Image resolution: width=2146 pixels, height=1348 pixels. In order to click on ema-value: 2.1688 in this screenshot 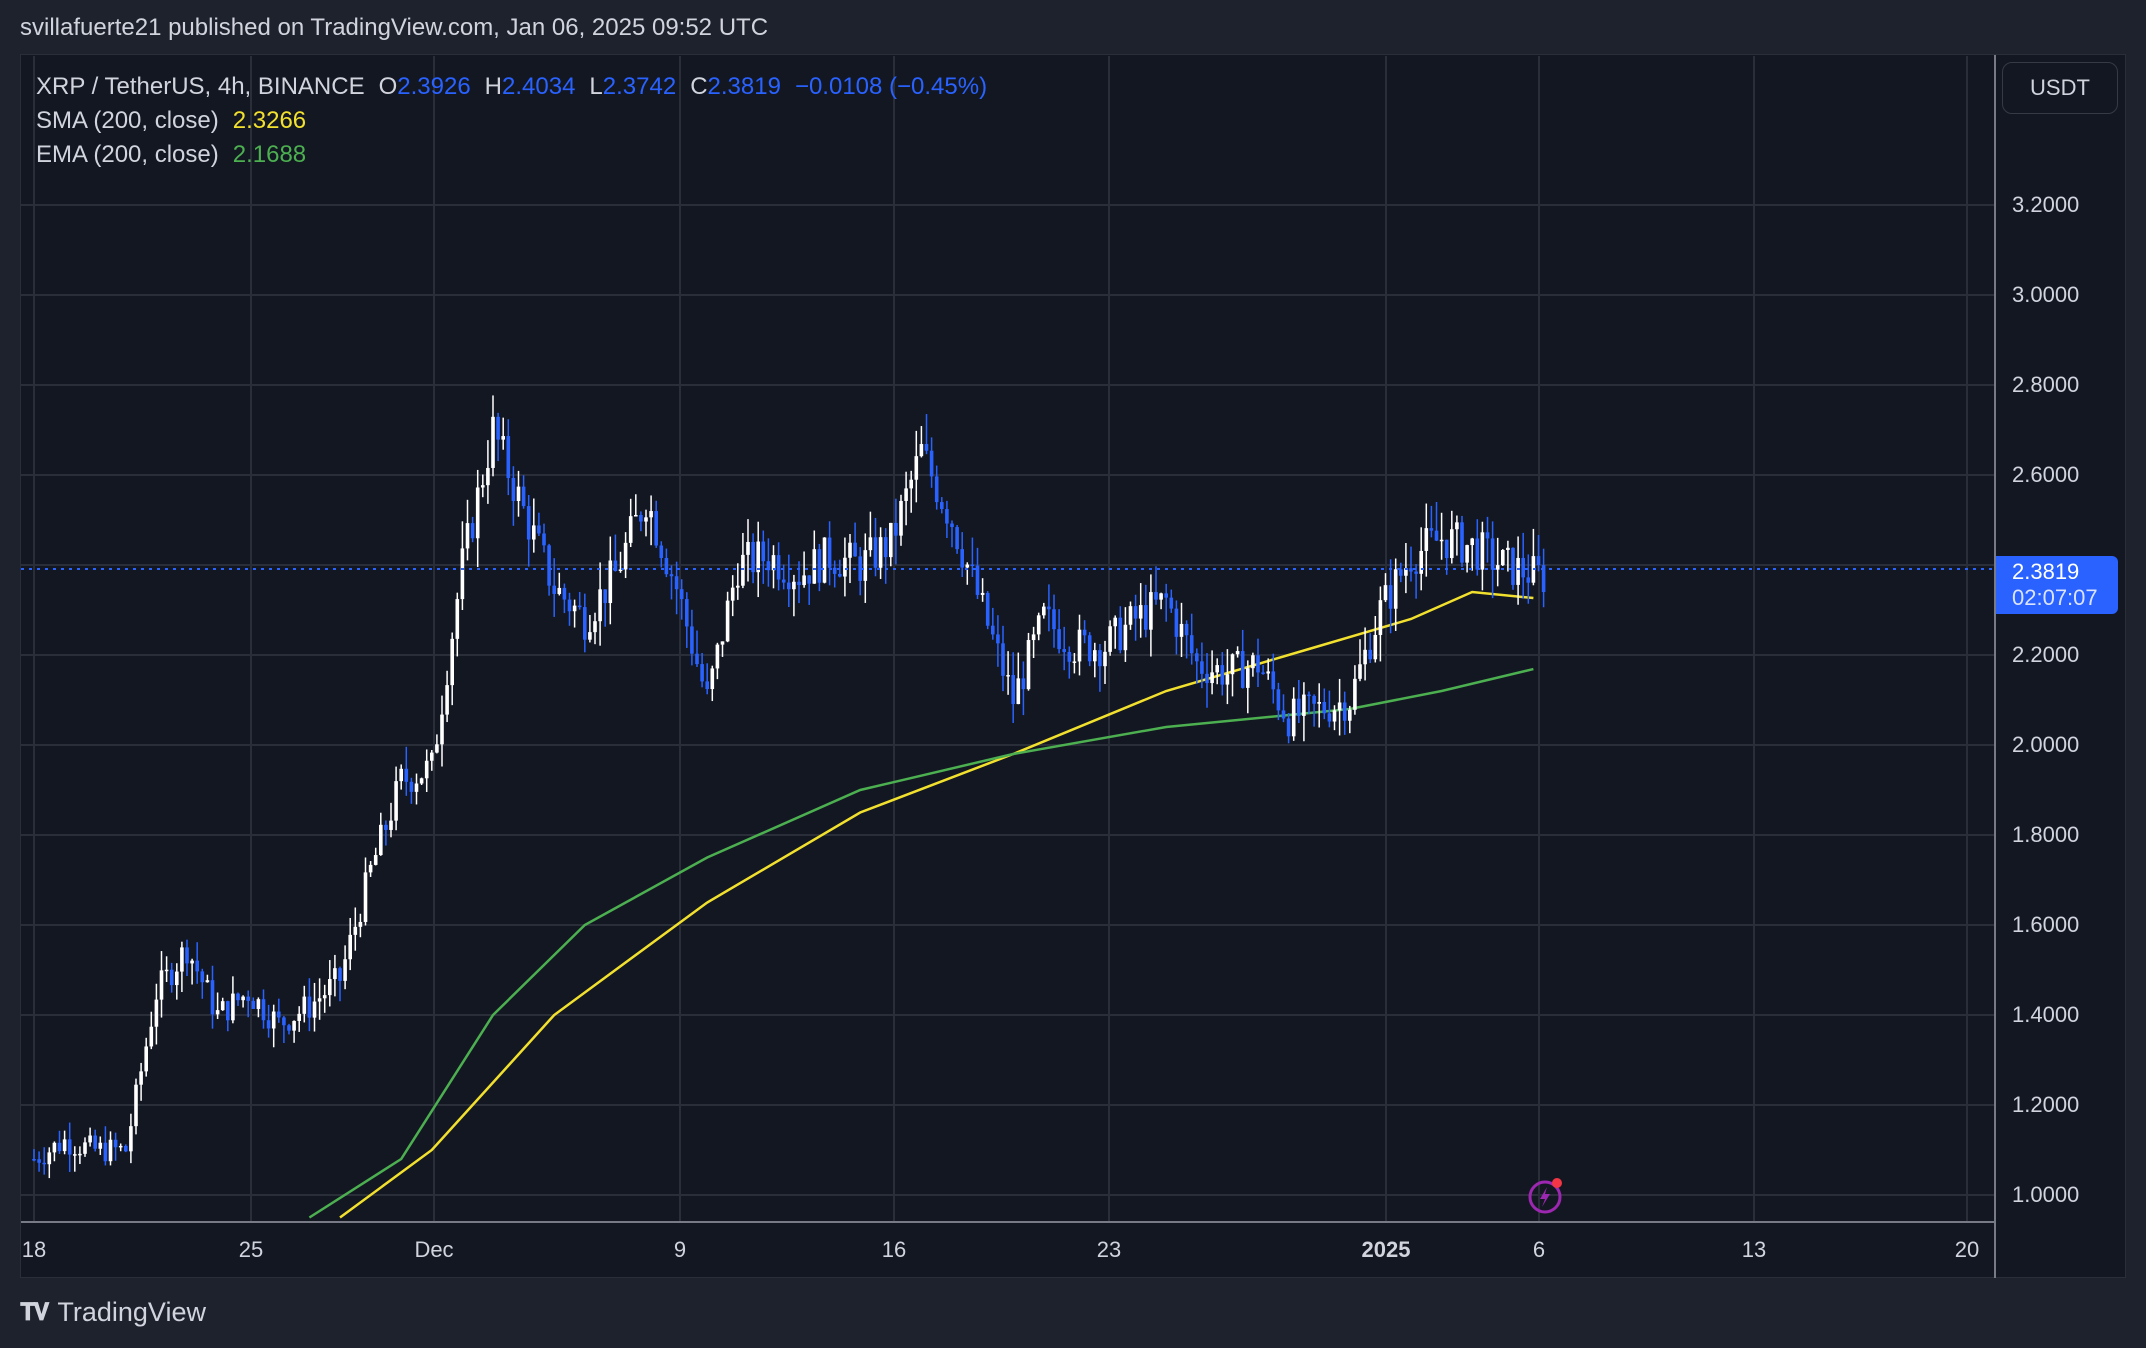, I will do `click(269, 154)`.